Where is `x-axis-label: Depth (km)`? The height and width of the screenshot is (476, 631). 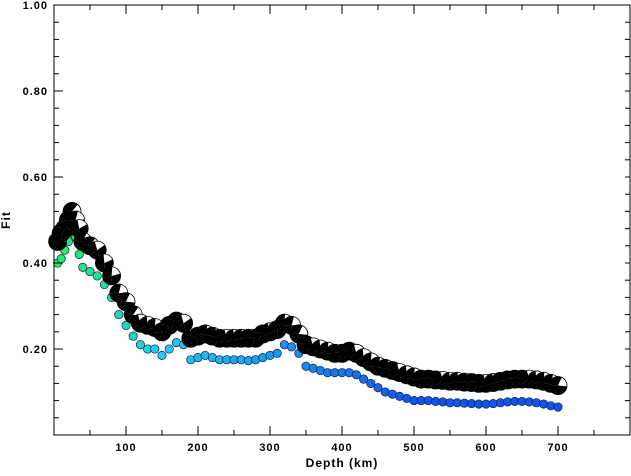 x-axis-label: Depth (km) is located at coordinates (342, 463).